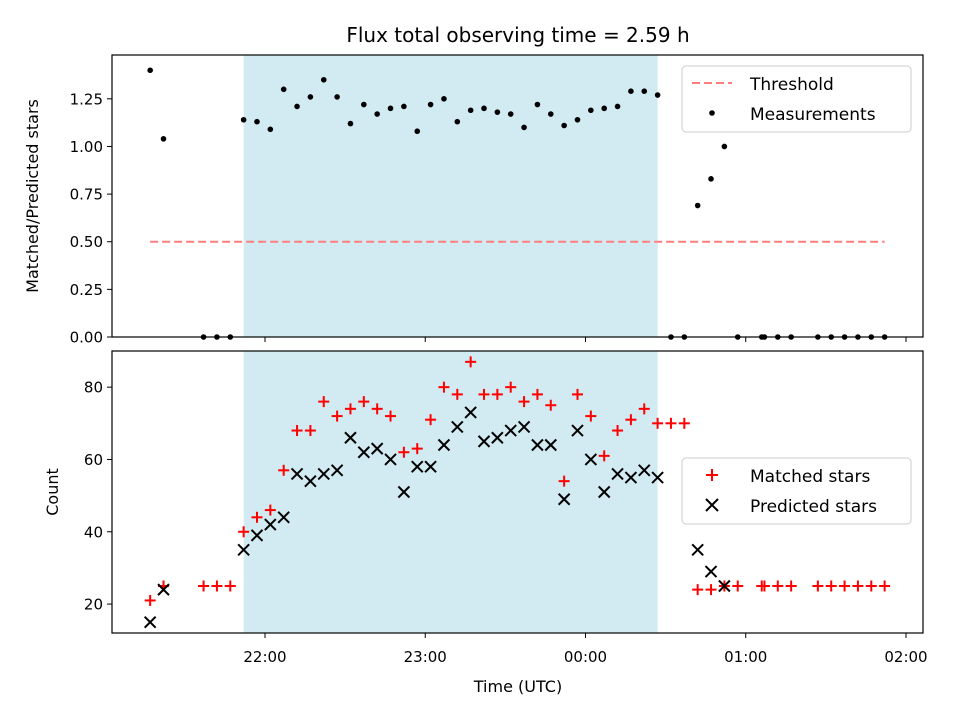  Describe the element at coordinates (93, 460) in the screenshot. I see `count-y-tick-label: 60` at that location.